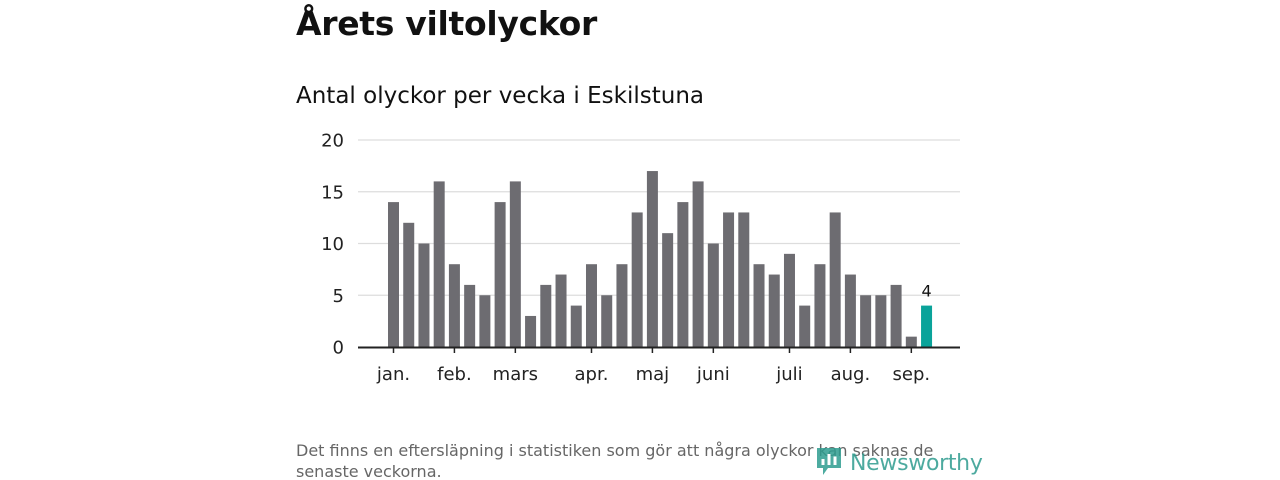 The image size is (1280, 480). What do you see at coordinates (788, 374) in the screenshot?
I see `x-tick-label: juli` at bounding box center [788, 374].